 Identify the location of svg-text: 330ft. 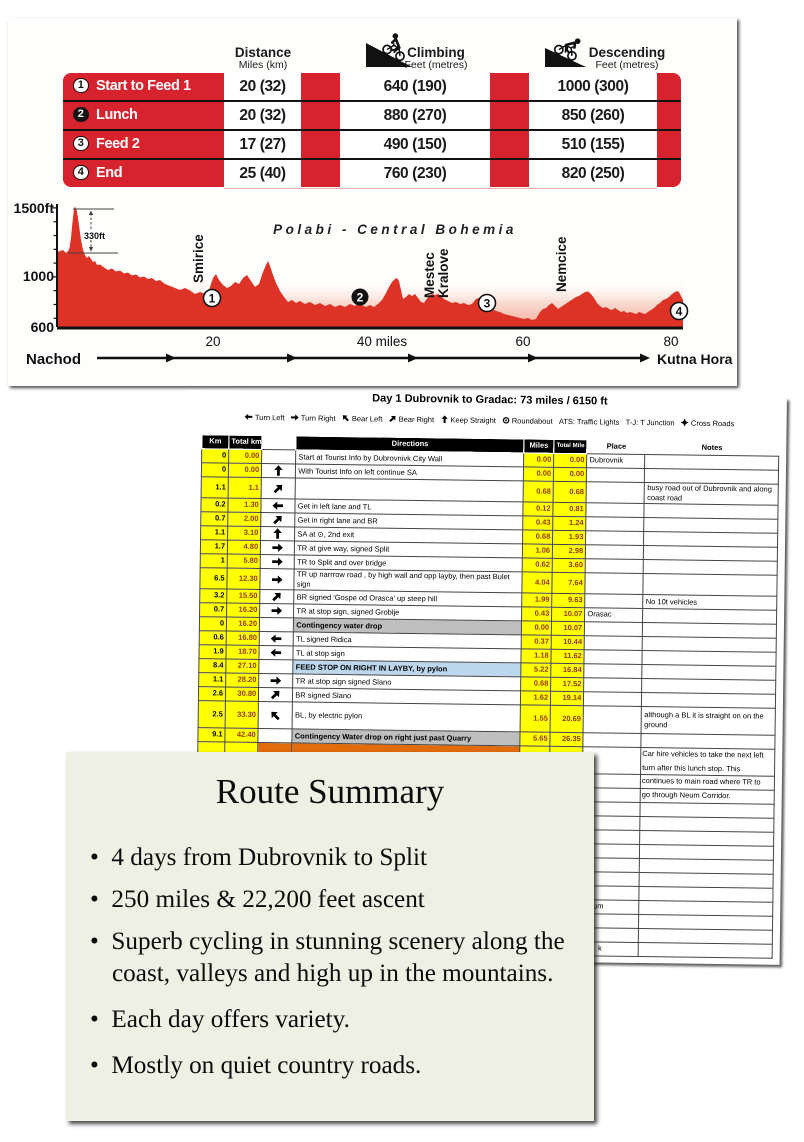
(94, 236).